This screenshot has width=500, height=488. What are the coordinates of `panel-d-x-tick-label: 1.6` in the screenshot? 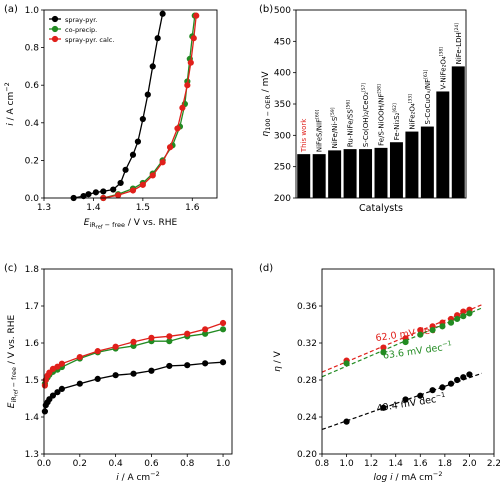 It's located at (420, 464).